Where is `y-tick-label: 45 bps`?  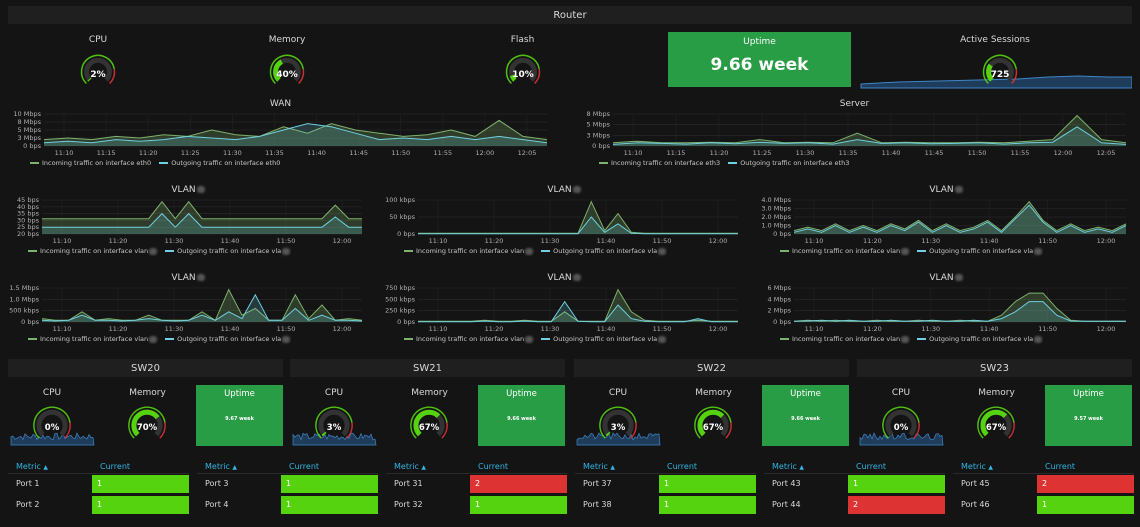 y-tick-label: 45 bps is located at coordinates (28, 200).